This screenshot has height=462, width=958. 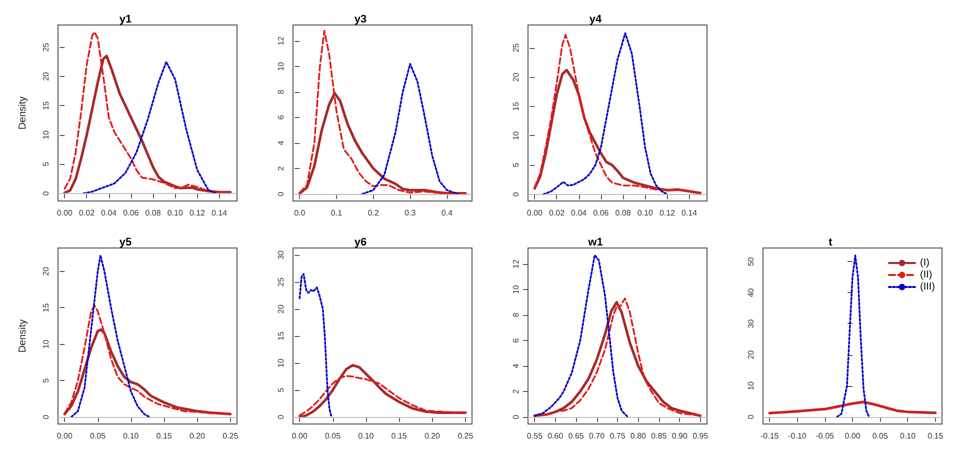 What do you see at coordinates (928, 287) in the screenshot?
I see `legend-label: (III)` at bounding box center [928, 287].